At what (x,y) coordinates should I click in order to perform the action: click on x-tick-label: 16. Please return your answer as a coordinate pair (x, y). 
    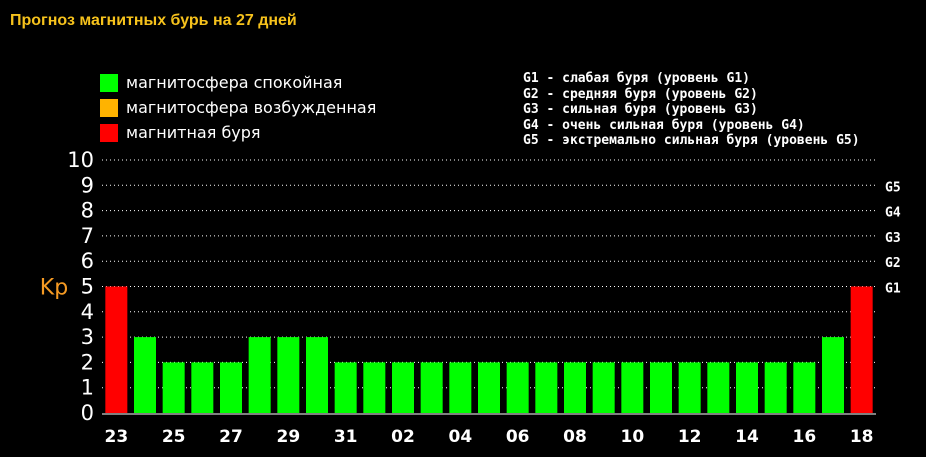
    Looking at the image, I should click on (804, 437).